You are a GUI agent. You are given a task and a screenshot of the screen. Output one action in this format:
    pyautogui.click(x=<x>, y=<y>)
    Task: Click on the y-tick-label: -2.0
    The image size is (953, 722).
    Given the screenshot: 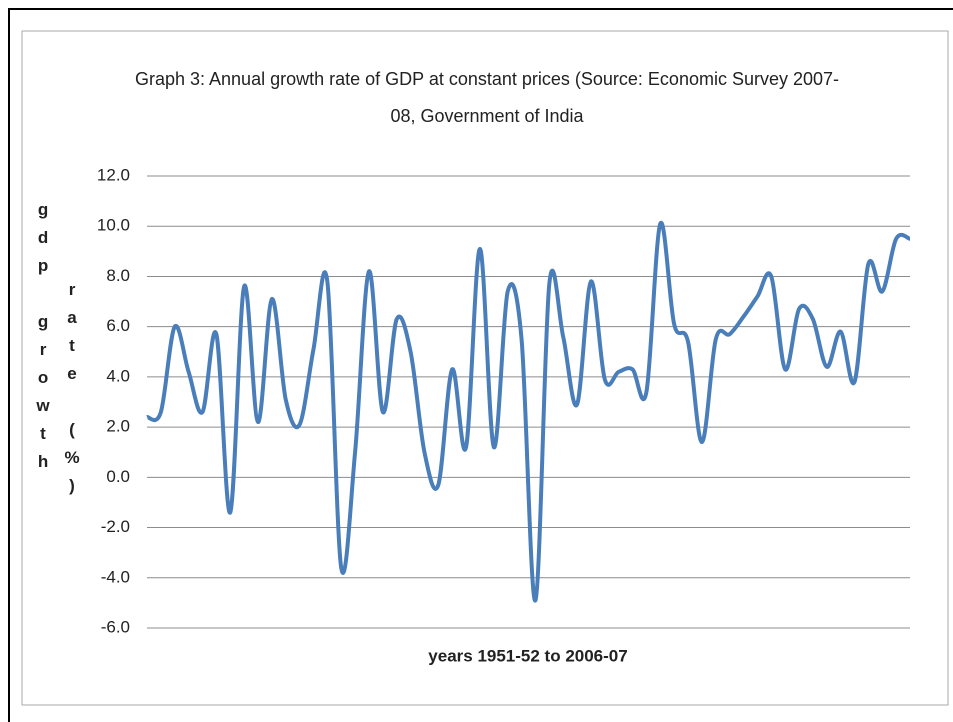 What is the action you would take?
    pyautogui.click(x=115, y=526)
    